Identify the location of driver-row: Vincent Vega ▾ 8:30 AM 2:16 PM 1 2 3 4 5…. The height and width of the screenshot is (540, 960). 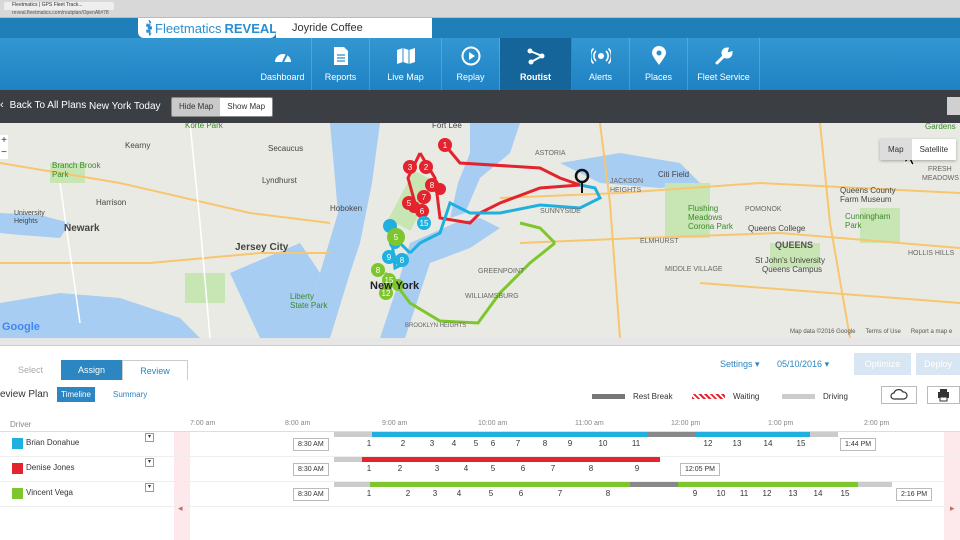
(480, 494).